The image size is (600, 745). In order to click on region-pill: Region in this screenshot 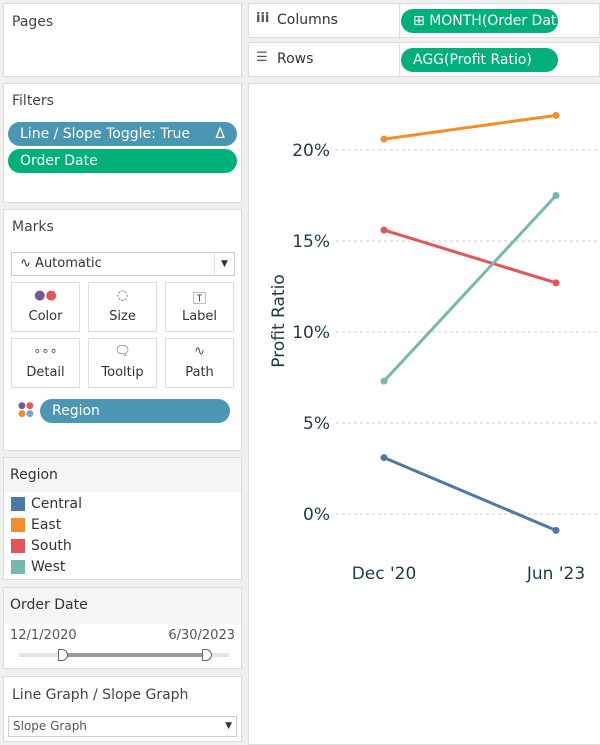, I will do `click(135, 411)`.